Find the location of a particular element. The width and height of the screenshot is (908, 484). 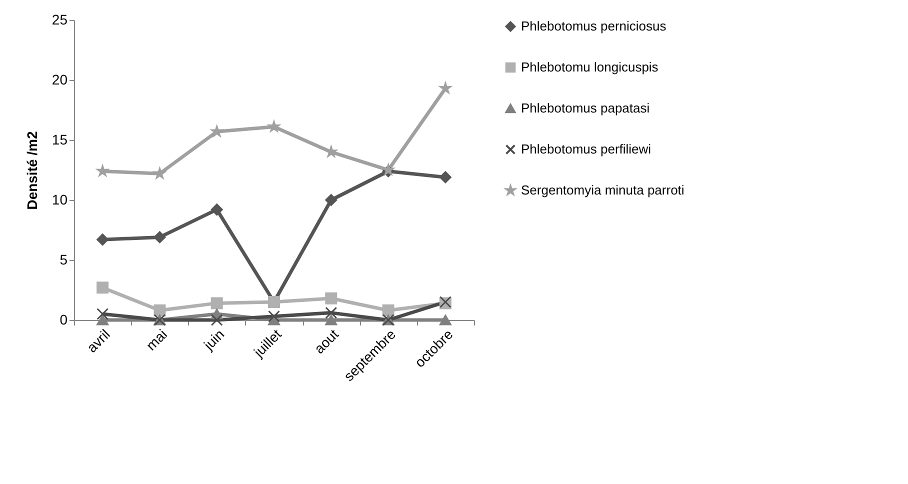

y-axis-title: Densité /m2 is located at coordinates (32, 170).